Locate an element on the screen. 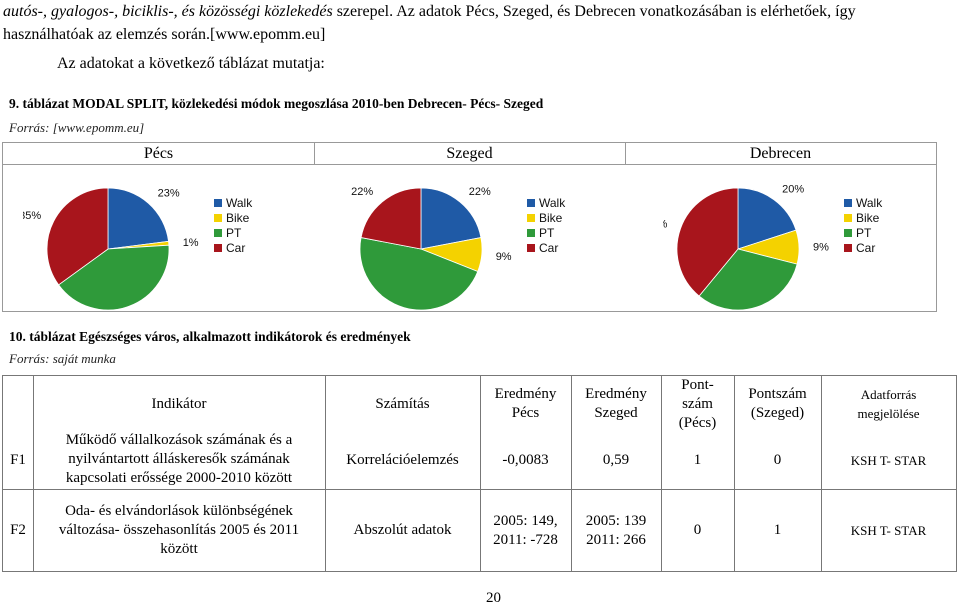 Image resolution: width=960 pixels, height=607 pixels. pie-value-label: 1% is located at coordinates (191, 243).